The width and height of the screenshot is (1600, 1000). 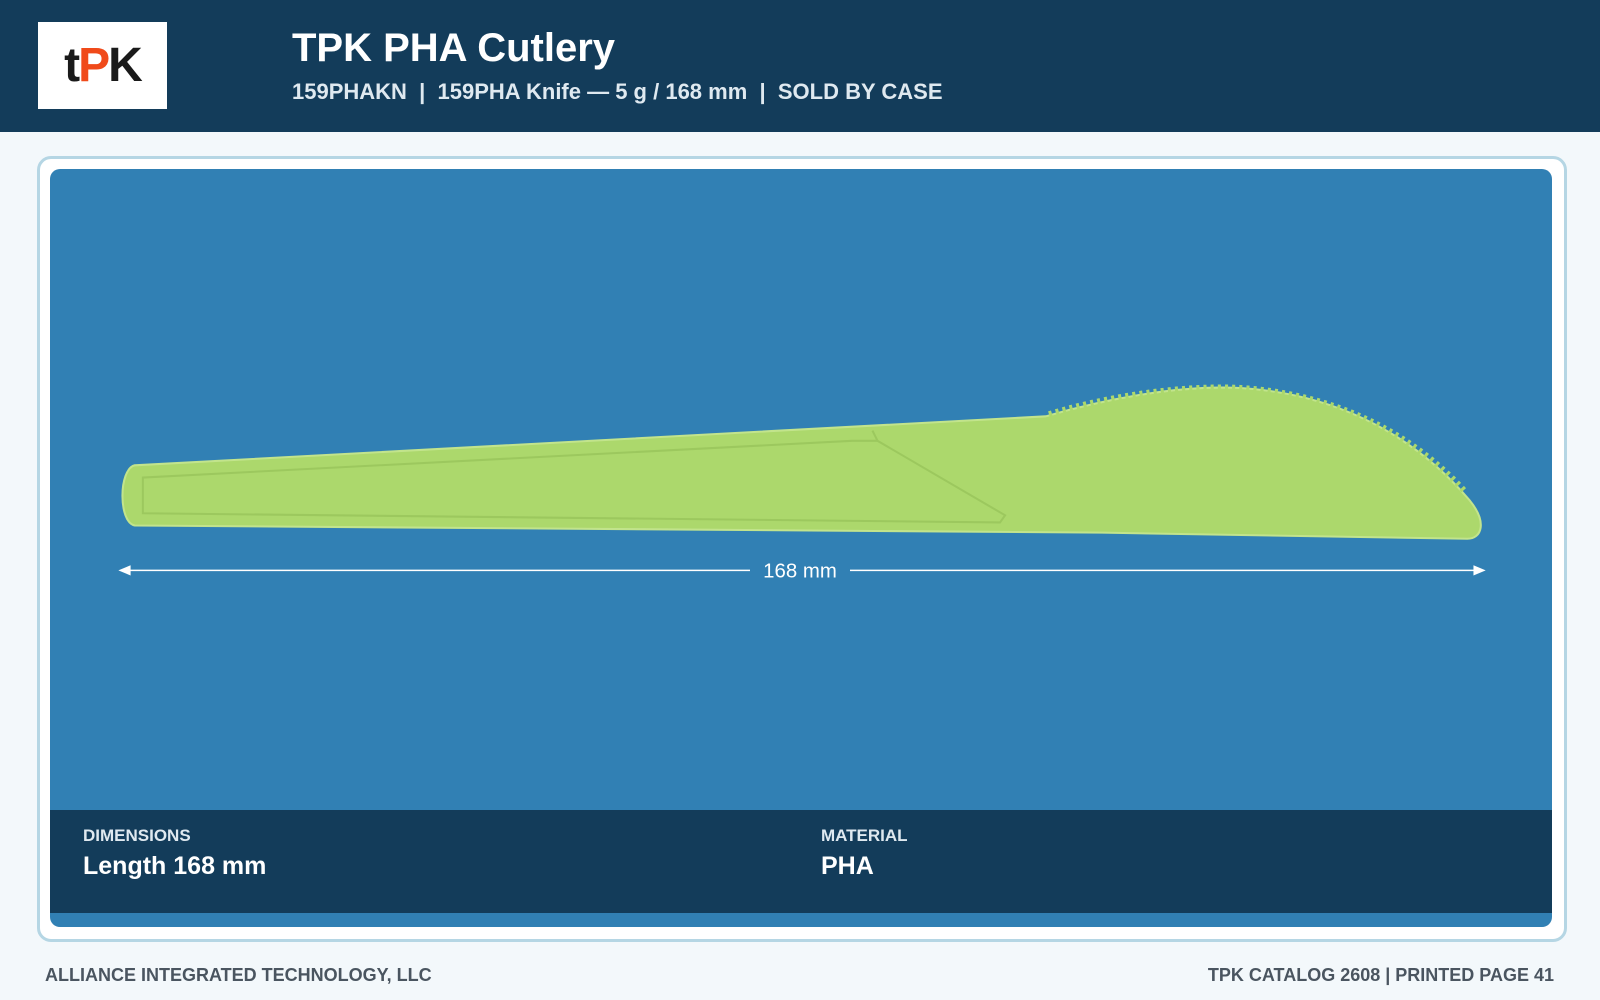 What do you see at coordinates (125, 65) in the screenshot?
I see `logo-letter: K` at bounding box center [125, 65].